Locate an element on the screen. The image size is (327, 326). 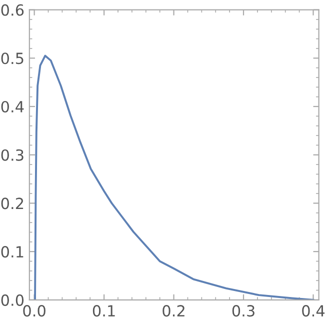
y-tick-label: 0.5 is located at coordinates (12, 58).